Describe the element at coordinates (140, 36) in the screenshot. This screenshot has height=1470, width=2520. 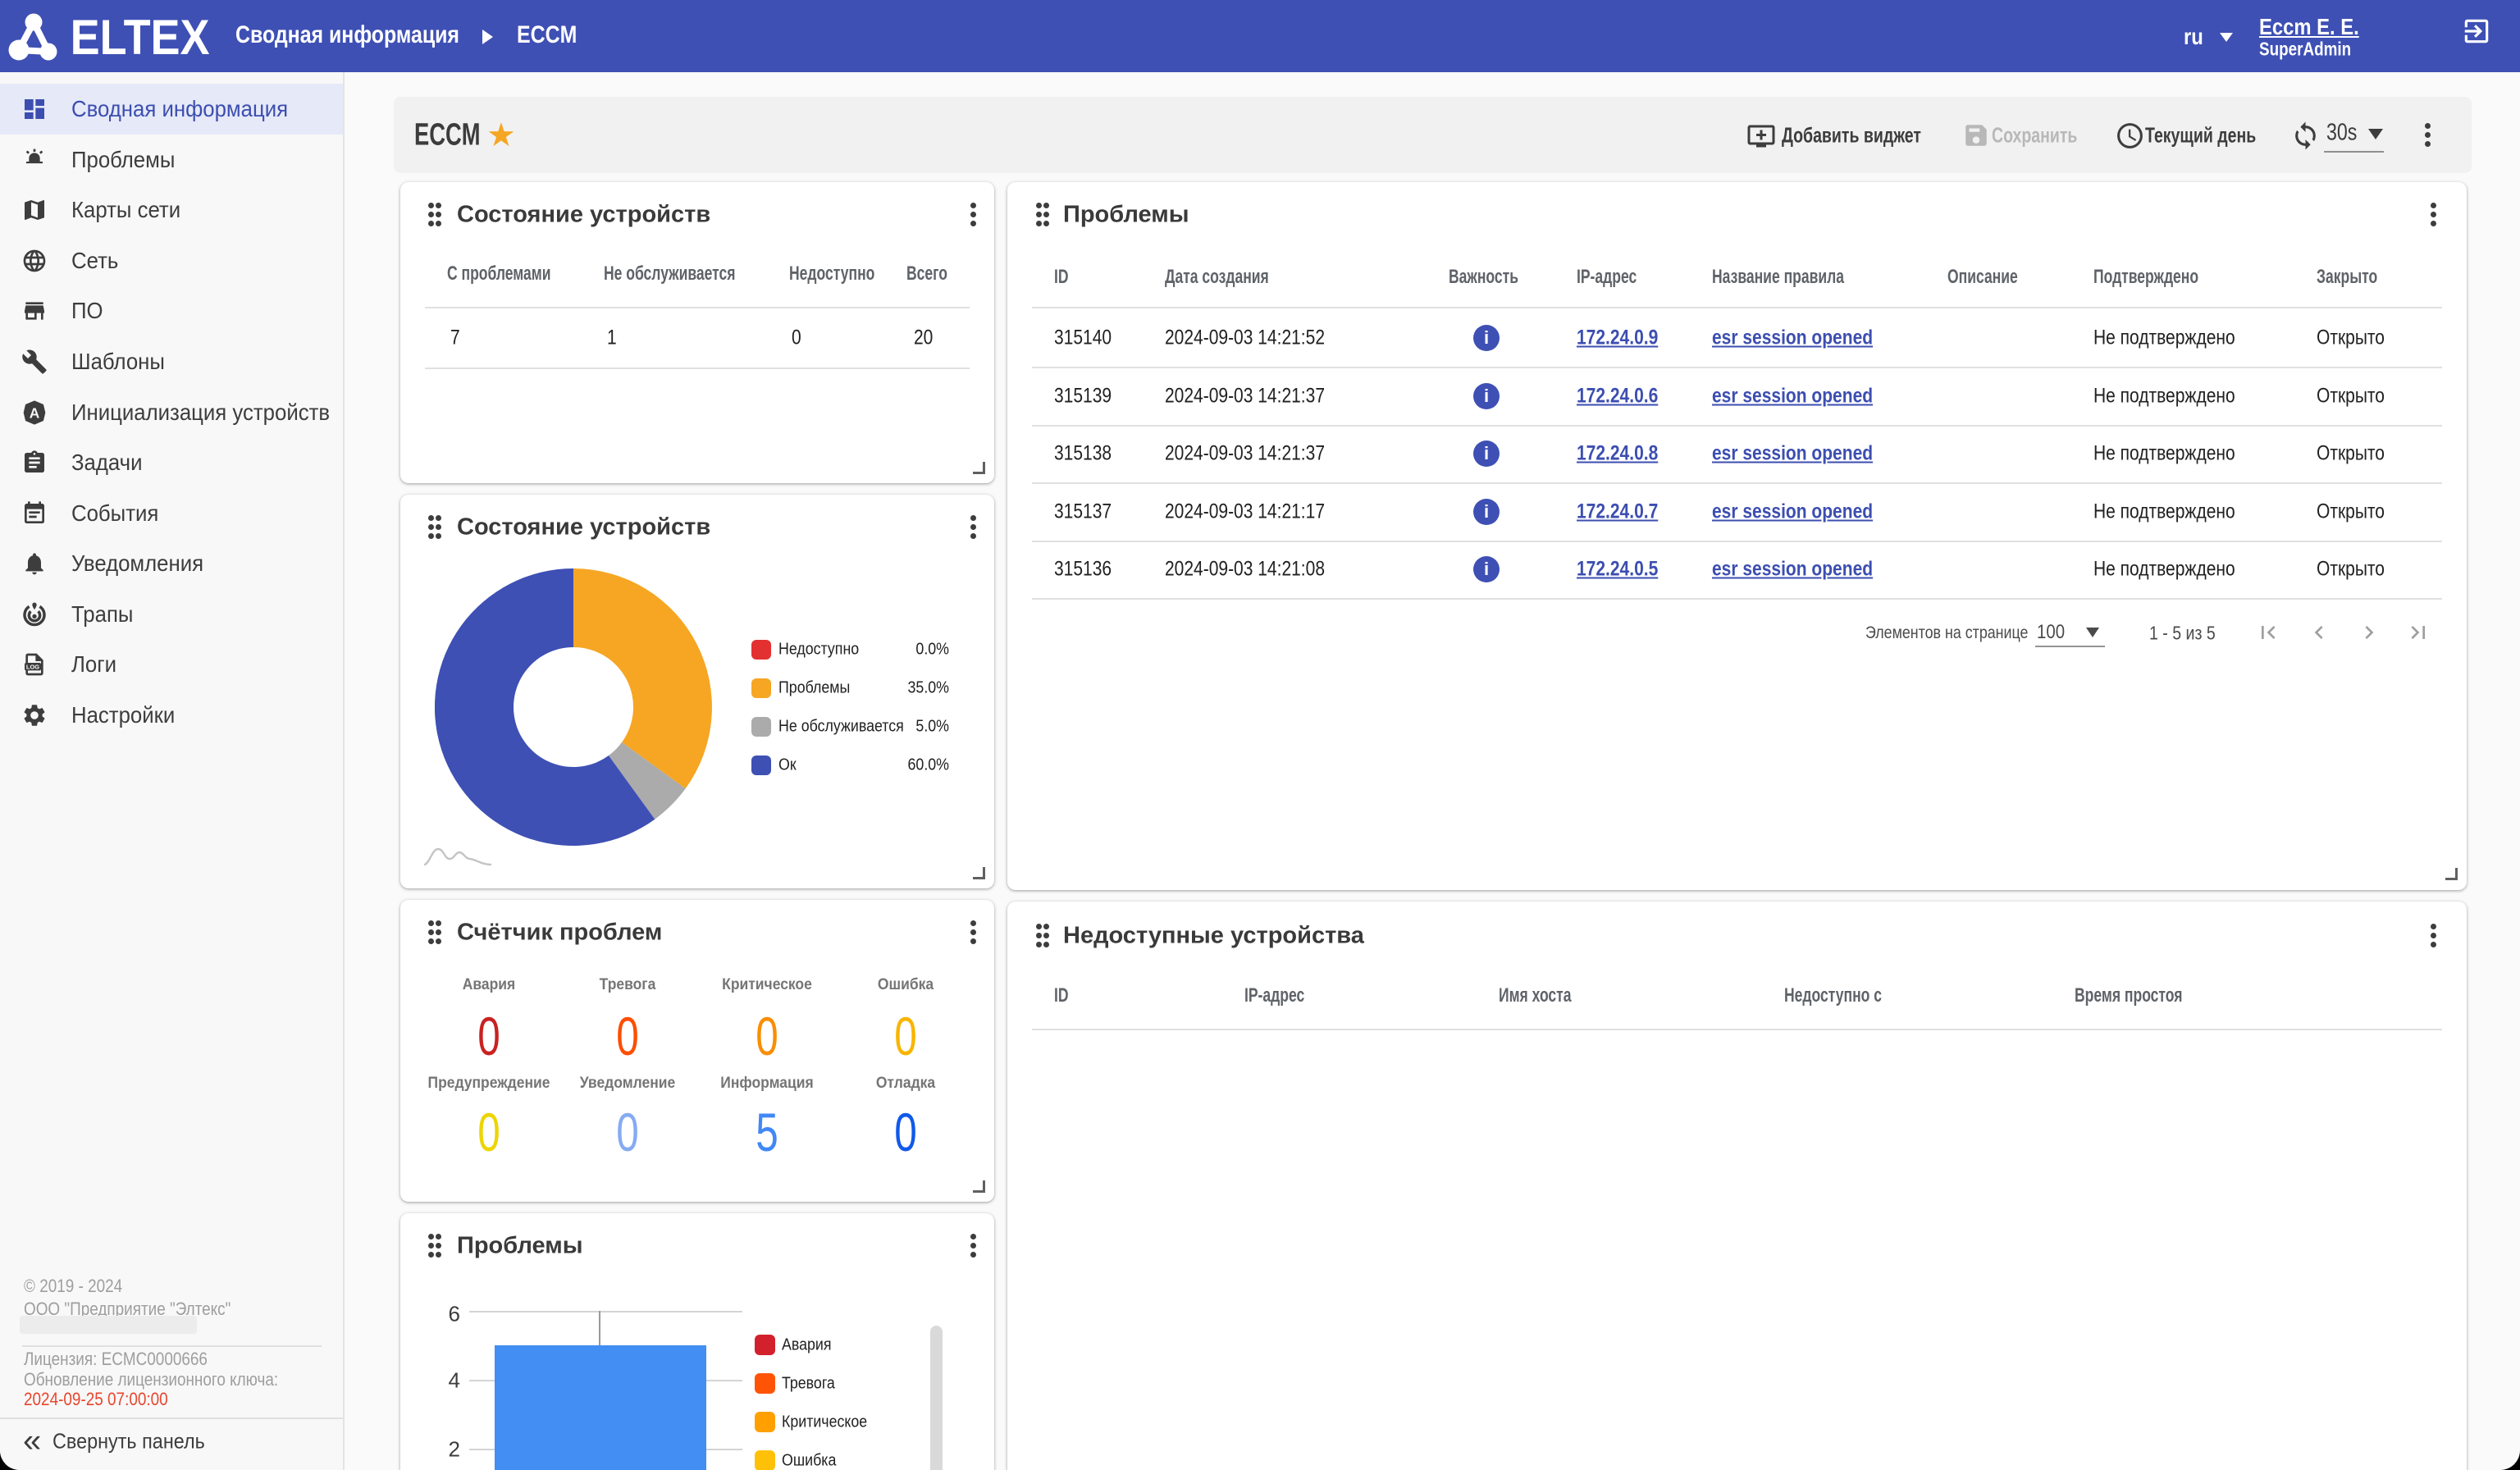
I see `svg-text: ELTEX` at that location.